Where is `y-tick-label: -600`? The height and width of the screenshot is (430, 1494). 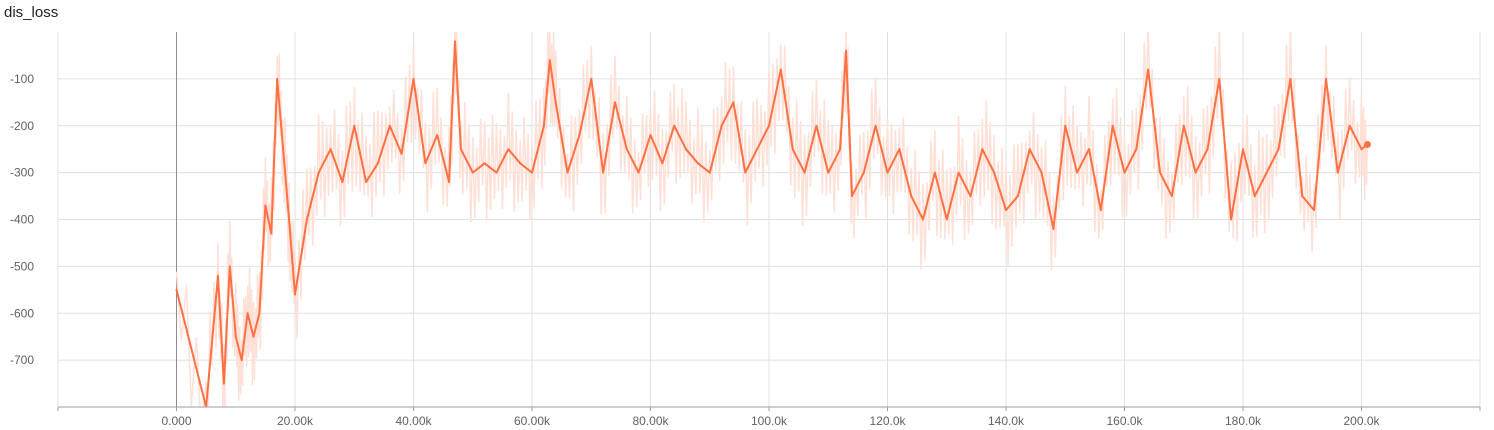
y-tick-label: -600 is located at coordinates (22, 313).